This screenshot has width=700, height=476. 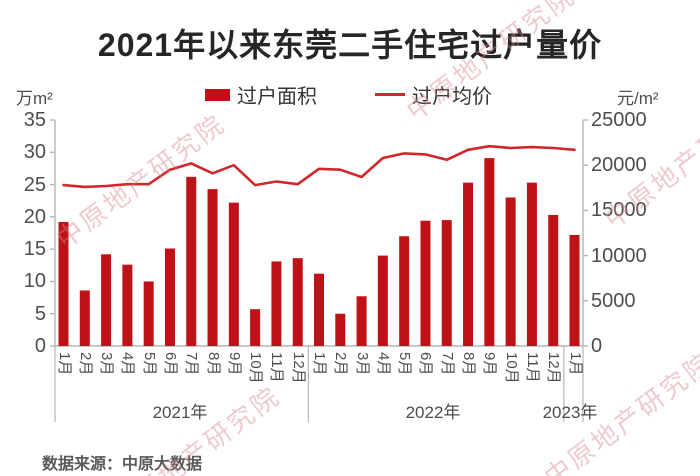 I want to click on right-axis-tick-label: 0, so click(x=597, y=346).